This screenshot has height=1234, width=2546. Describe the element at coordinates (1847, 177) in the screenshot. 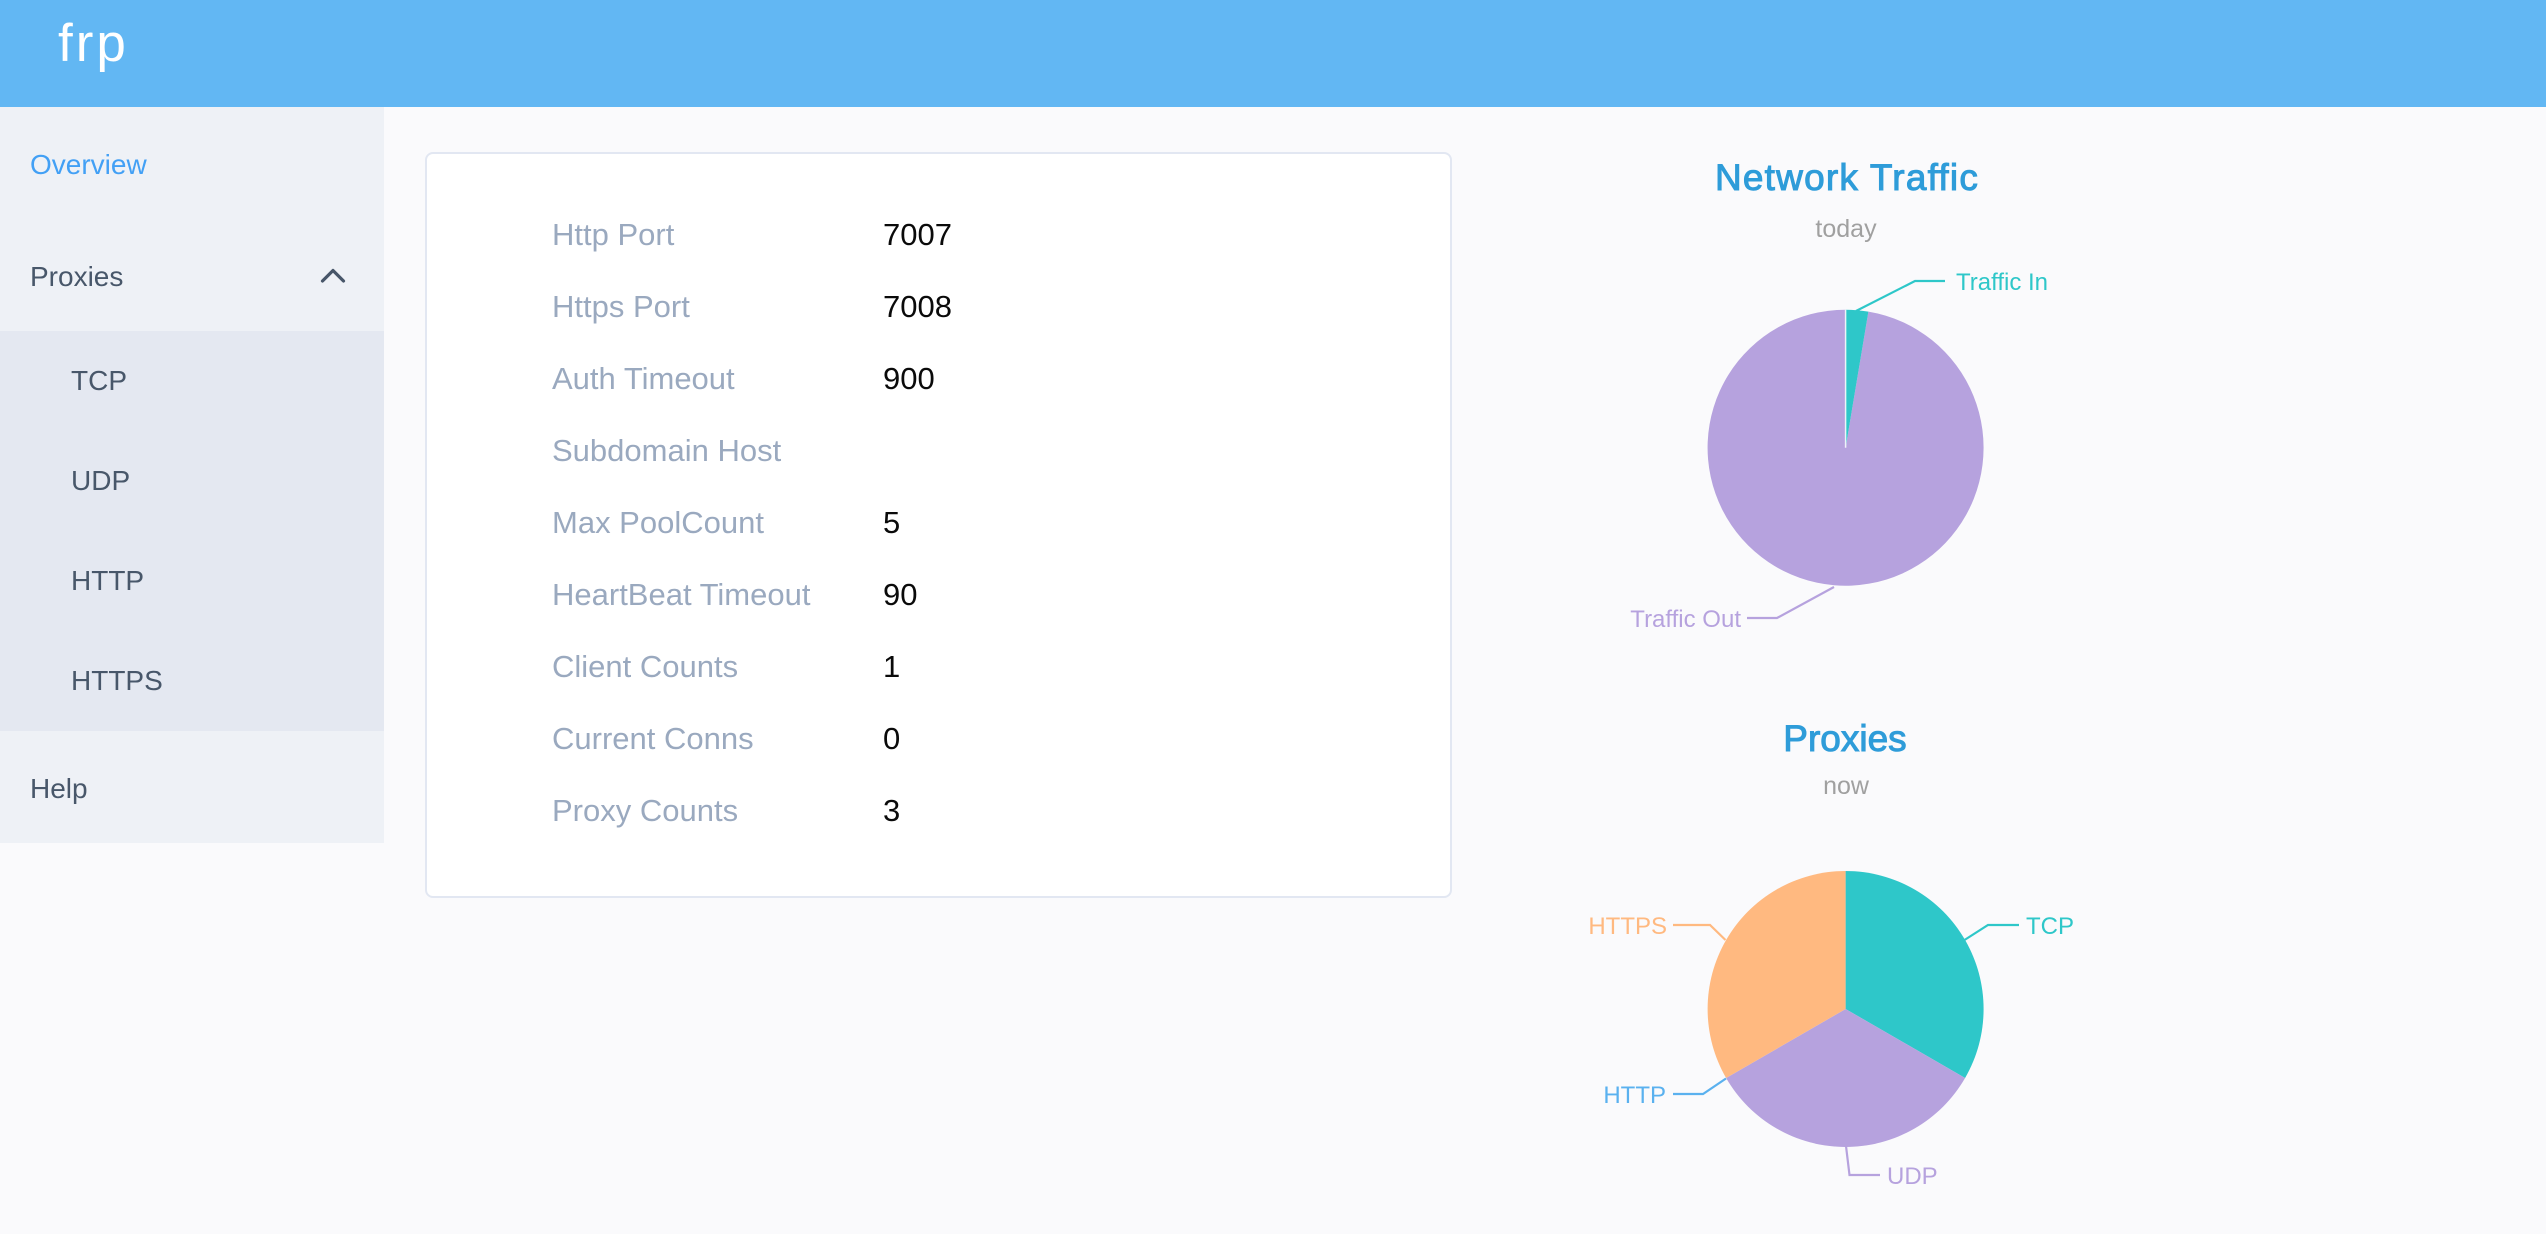

I see `svg-text: Network Traffic` at that location.